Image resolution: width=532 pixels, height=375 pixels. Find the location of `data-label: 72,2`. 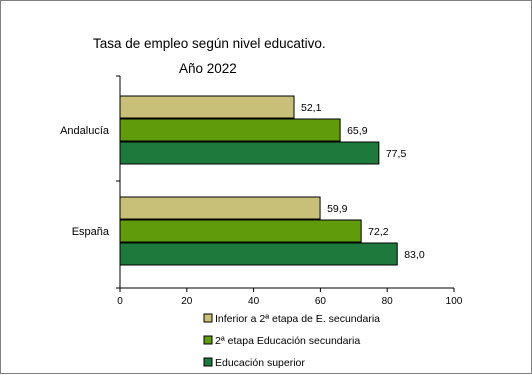

data-label: 72,2 is located at coordinates (378, 232).